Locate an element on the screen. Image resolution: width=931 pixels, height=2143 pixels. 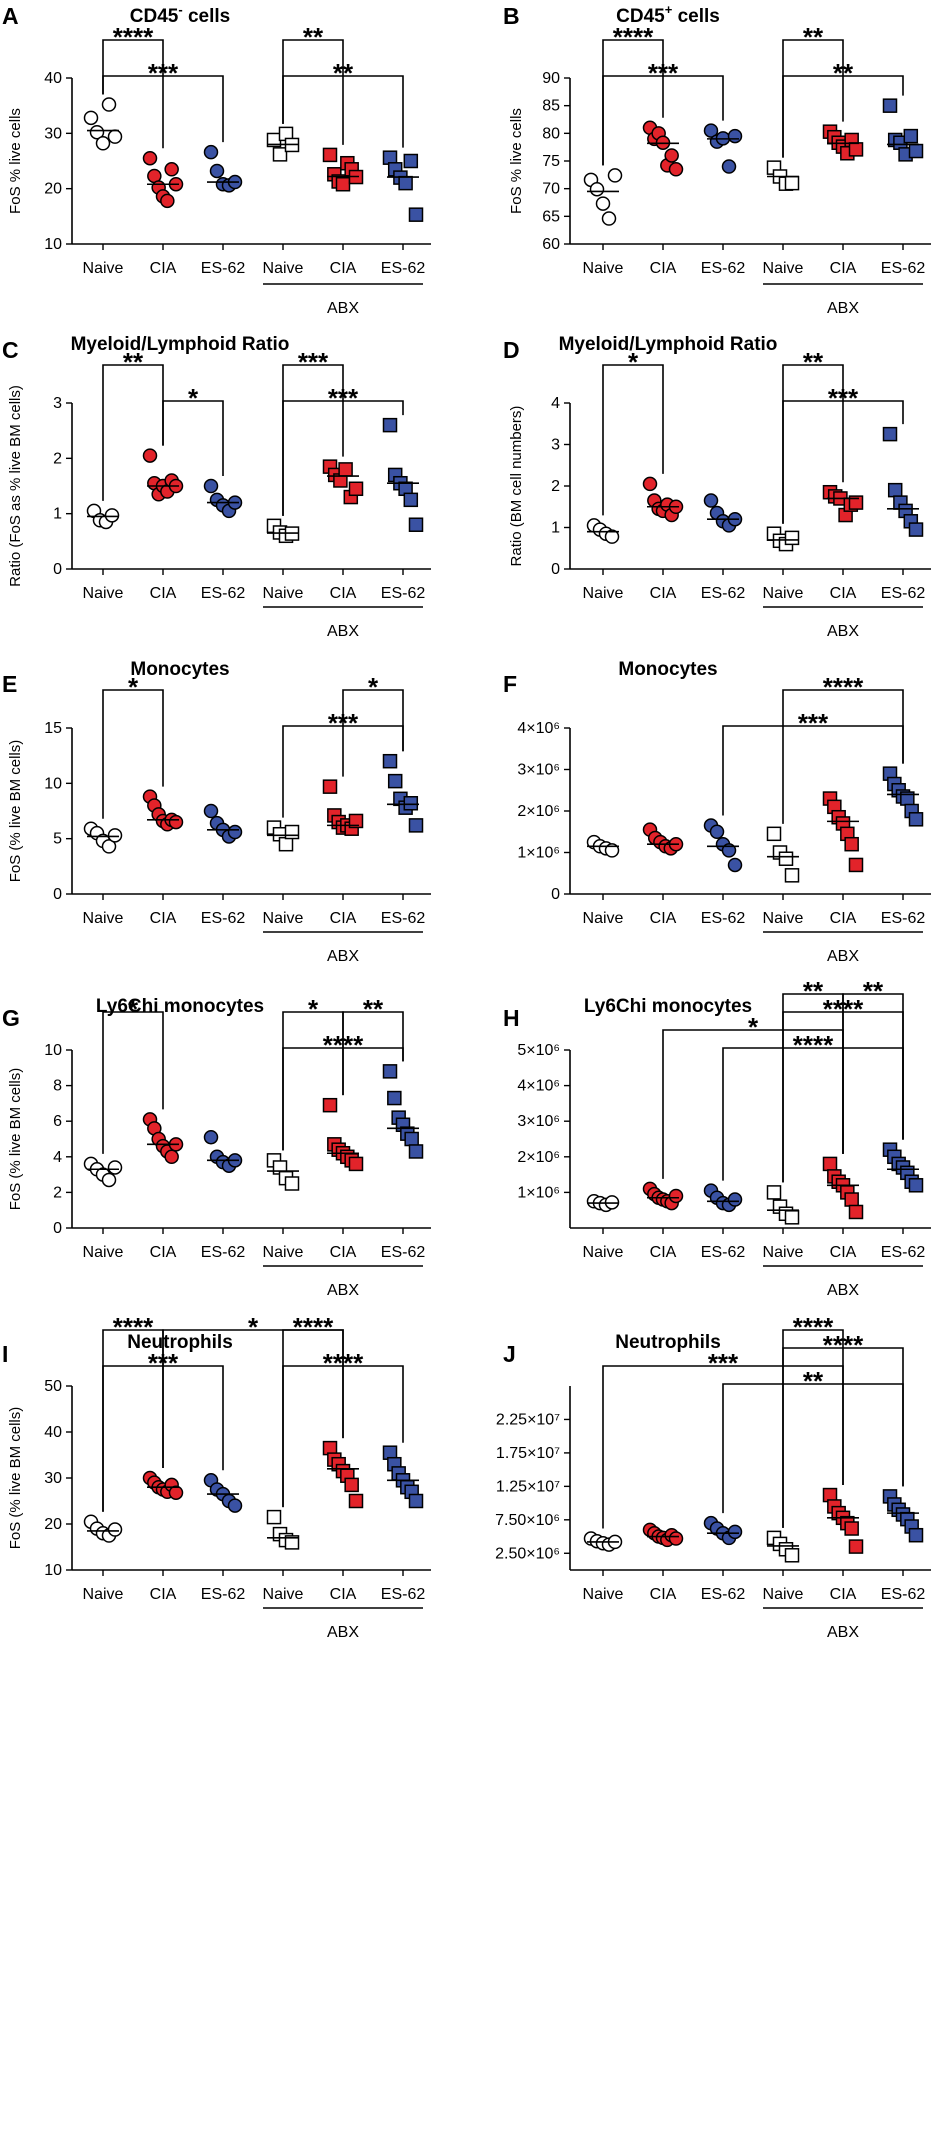
y-tick-label: 2×10⁶ is located at coordinates (538, 1157).